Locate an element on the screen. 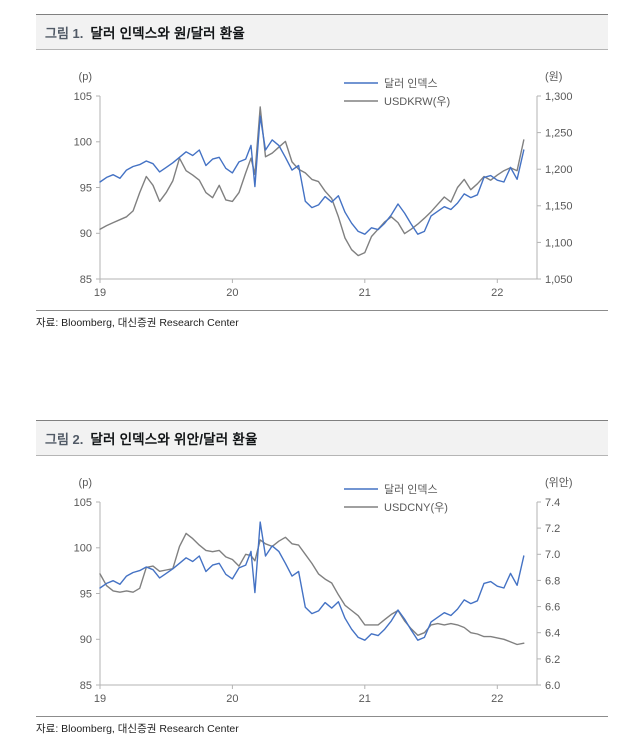  figure2-header: 그림 2. 달러 인덱스와 위안/달러 환율 is located at coordinates (322, 438).